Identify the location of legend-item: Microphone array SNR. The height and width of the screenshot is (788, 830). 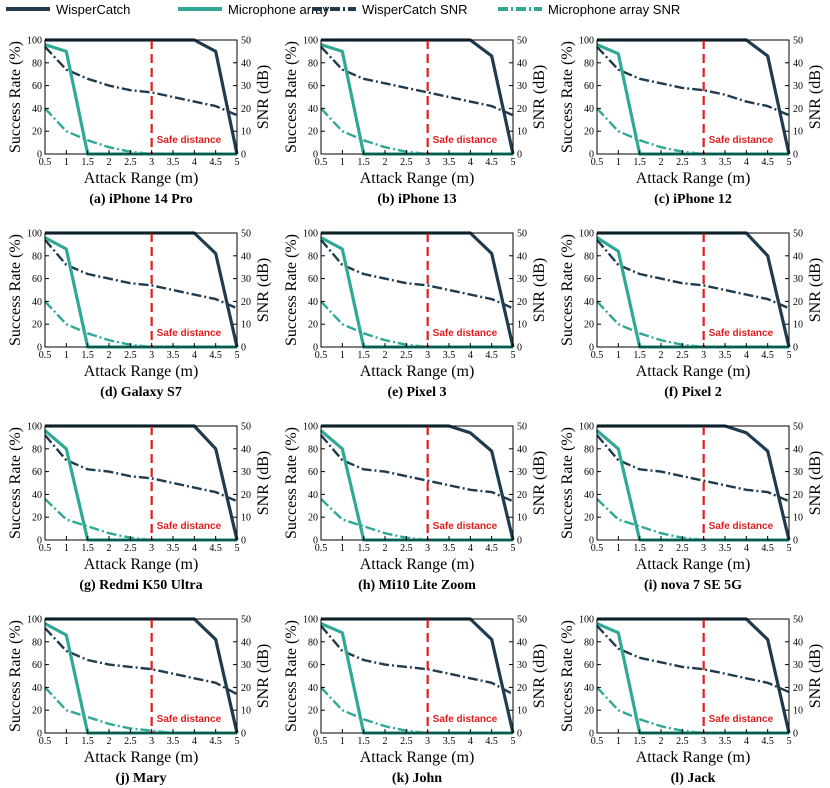
(589, 9).